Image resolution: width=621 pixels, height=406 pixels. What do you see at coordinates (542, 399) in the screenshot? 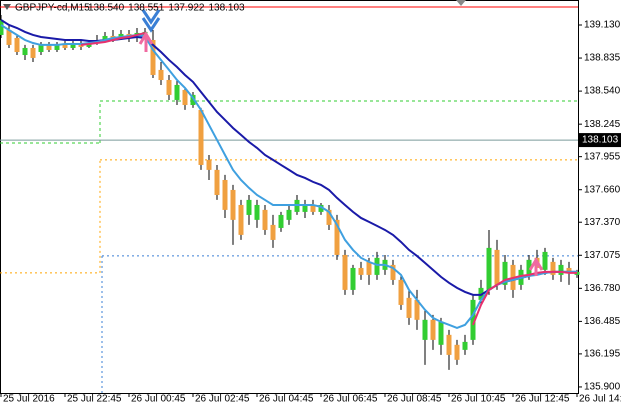
I see `x-tick-label: 26 Jul 12:45` at bounding box center [542, 399].